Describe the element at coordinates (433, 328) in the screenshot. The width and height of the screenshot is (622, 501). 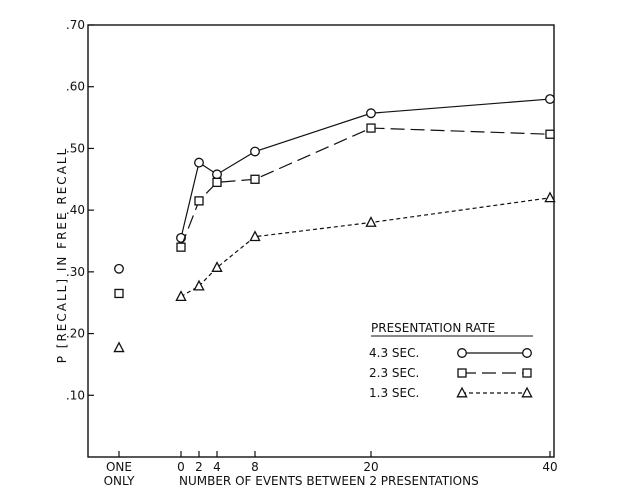
I see `legend-title: PRESENTATION RATE` at that location.